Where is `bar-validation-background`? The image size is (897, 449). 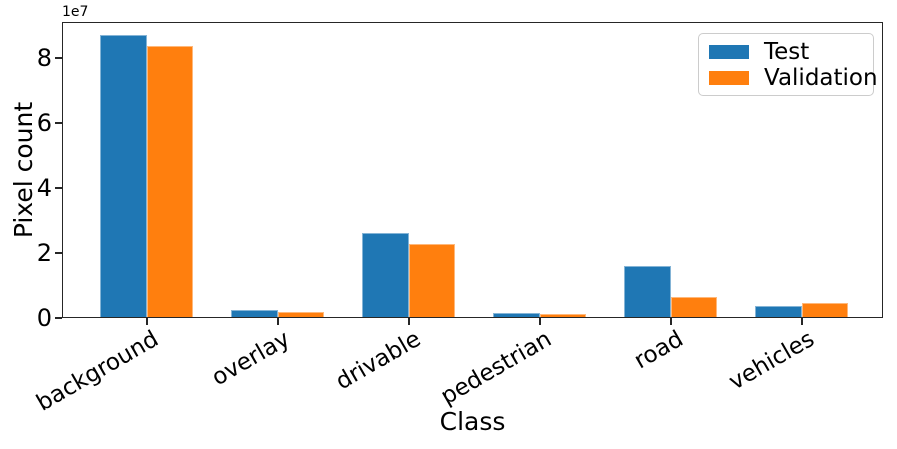
bar-validation-background is located at coordinates (169, 182).